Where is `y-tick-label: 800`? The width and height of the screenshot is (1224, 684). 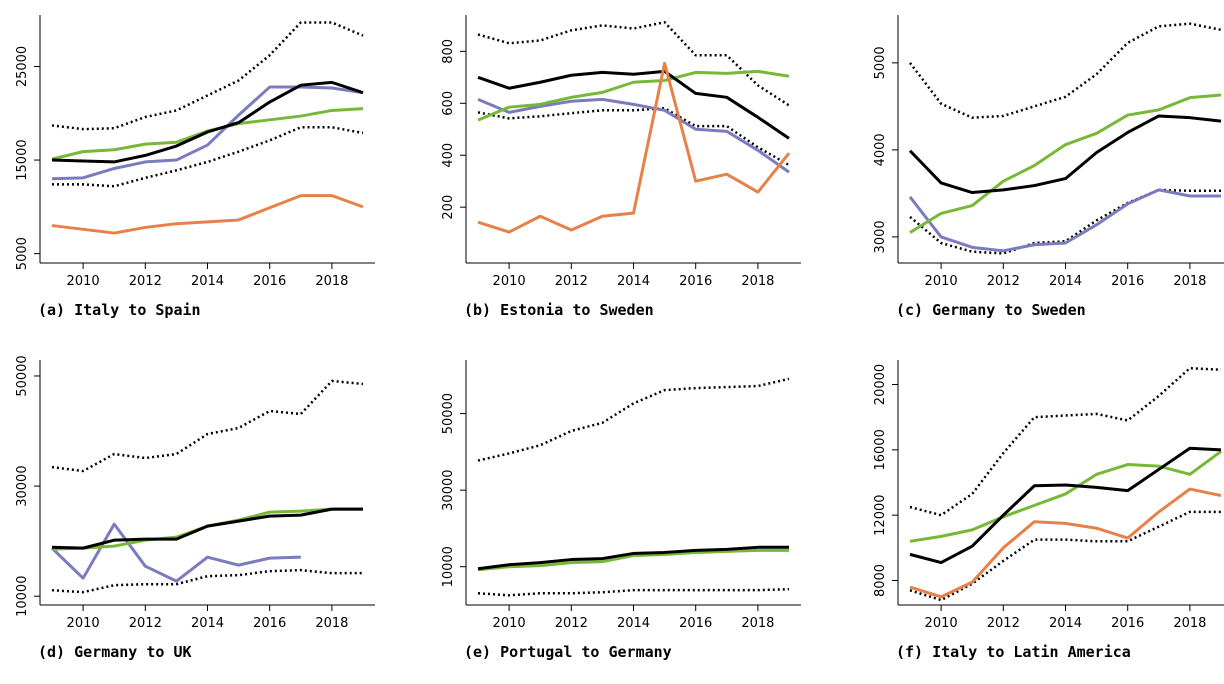 y-tick-label: 800 is located at coordinates (448, 51).